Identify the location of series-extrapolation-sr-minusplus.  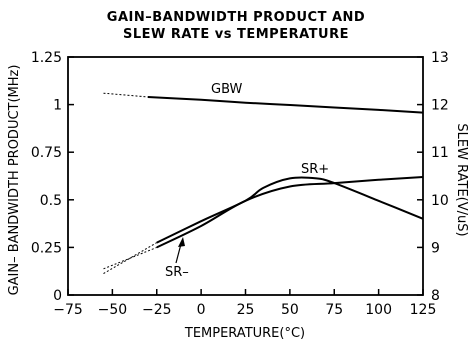
(130, 258).